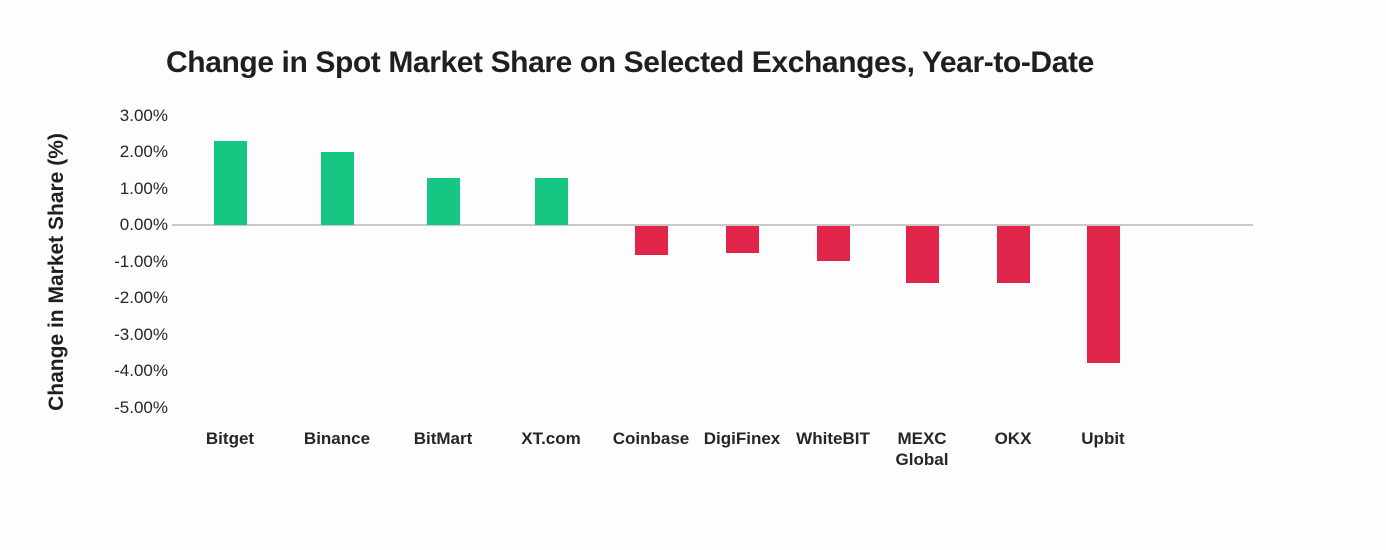 The image size is (1386, 550). I want to click on bar-digifinex, so click(742, 240).